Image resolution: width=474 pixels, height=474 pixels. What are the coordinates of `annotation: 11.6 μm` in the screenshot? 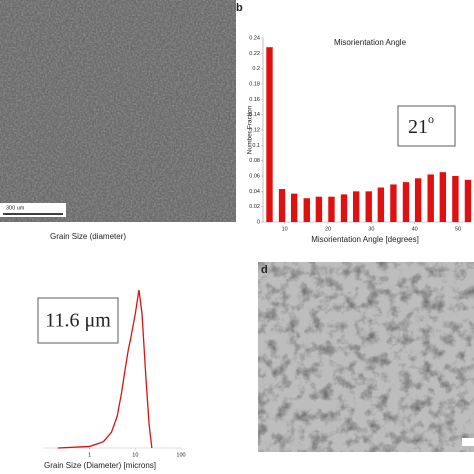 It's located at (78, 321).